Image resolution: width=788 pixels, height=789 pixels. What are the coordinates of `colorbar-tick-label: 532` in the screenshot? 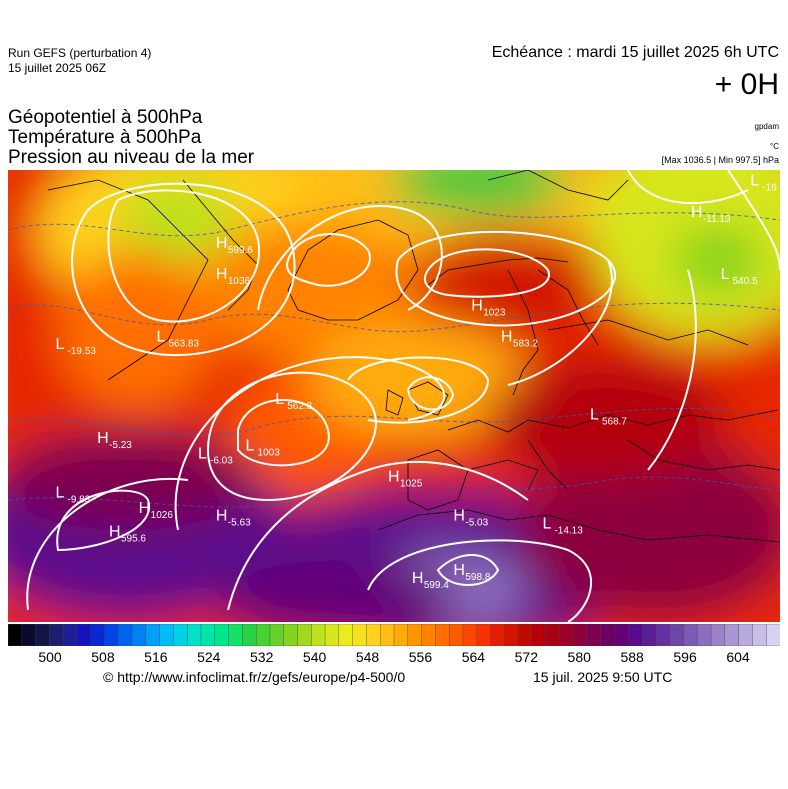 It's located at (262, 657).